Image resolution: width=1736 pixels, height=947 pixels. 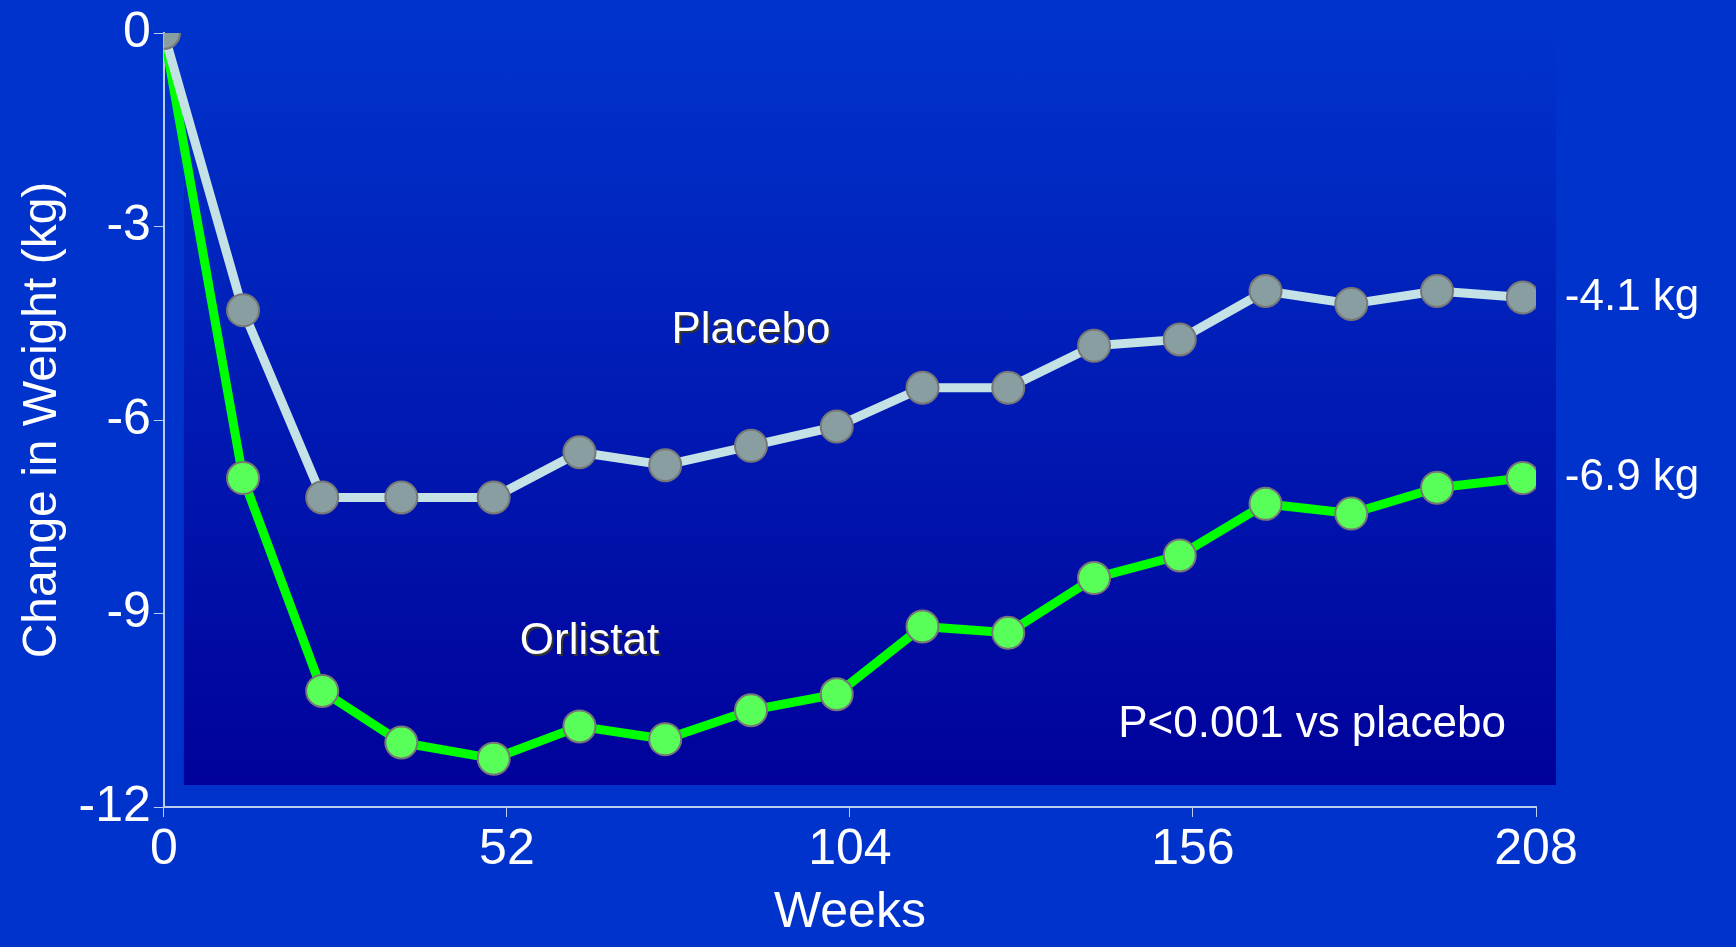 What do you see at coordinates (591, 640) in the screenshot?
I see `series-label: Orlistat` at bounding box center [591, 640].